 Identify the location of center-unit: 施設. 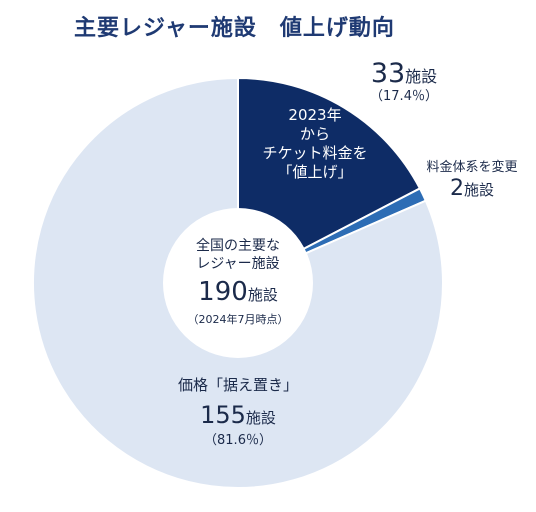
(263, 295).